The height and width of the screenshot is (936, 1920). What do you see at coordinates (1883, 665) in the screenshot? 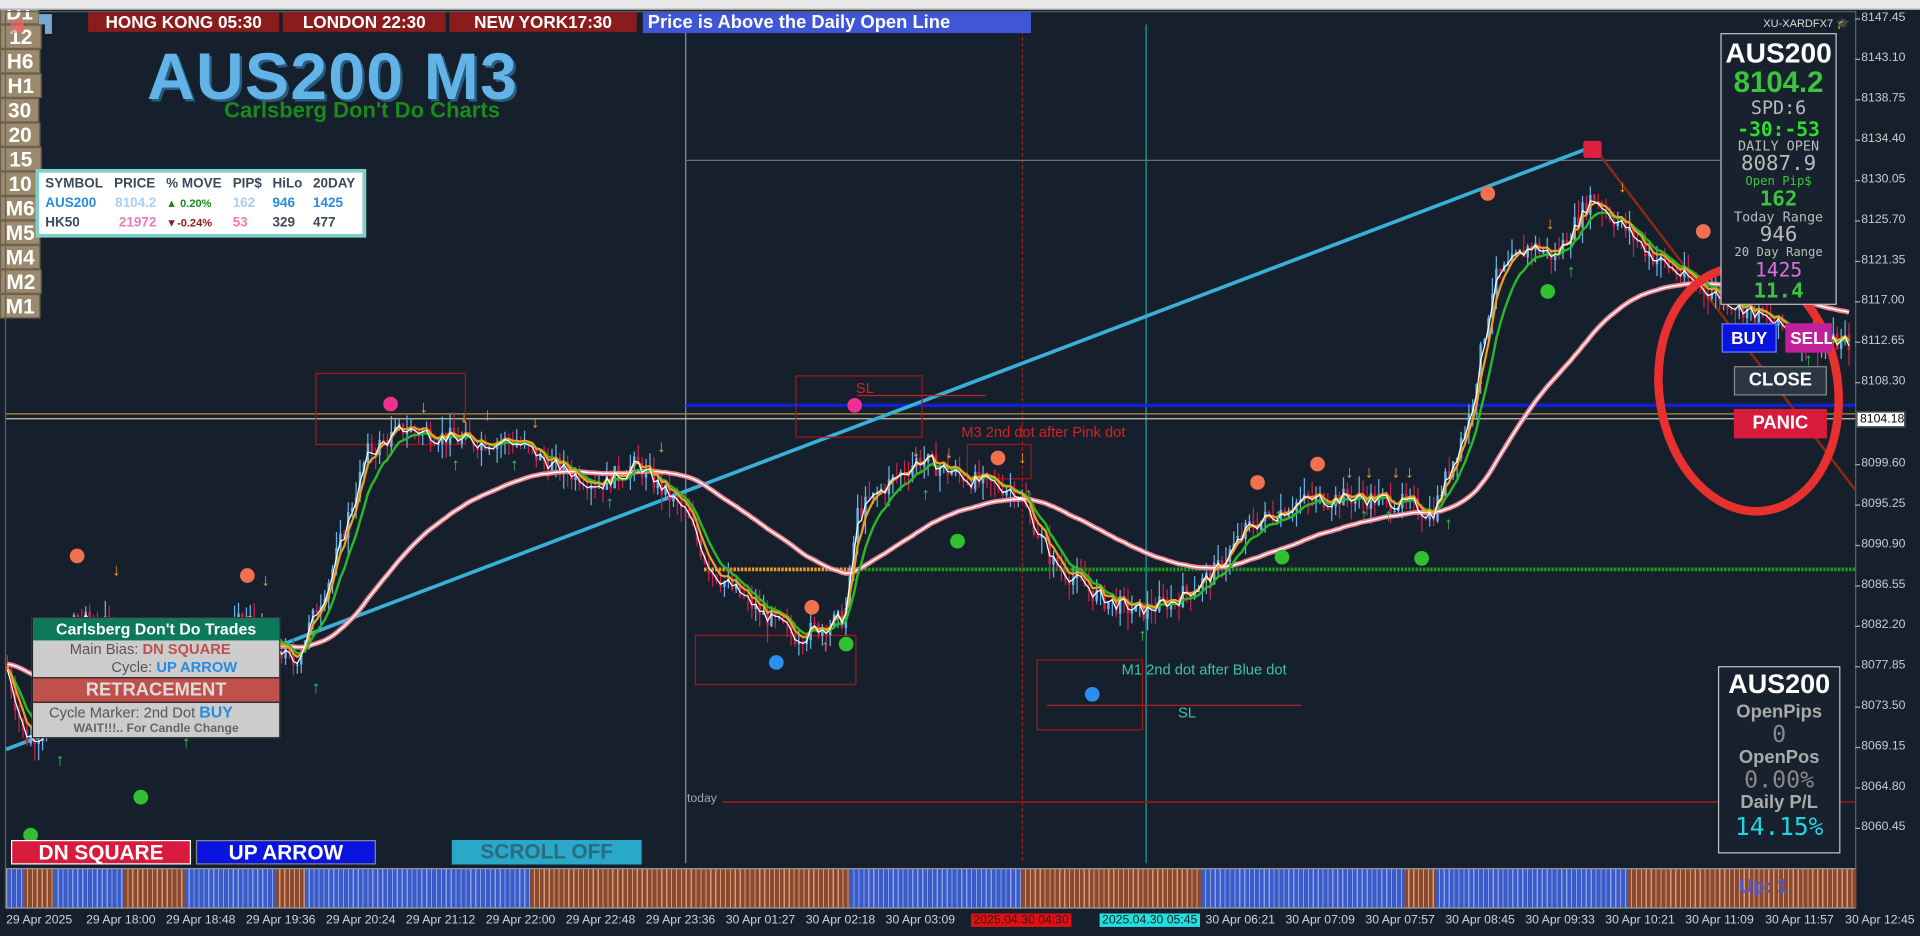
I see `price-tick-label: 8077.85` at bounding box center [1883, 665].